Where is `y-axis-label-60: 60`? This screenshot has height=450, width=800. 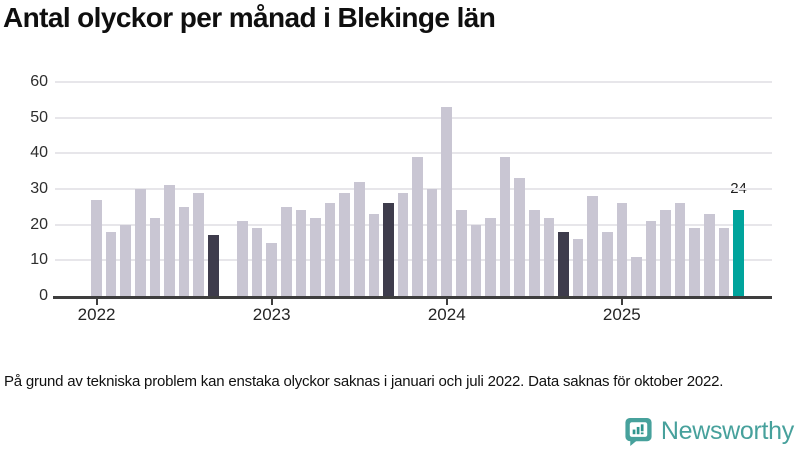 y-axis-label-60: 60 is located at coordinates (39, 81).